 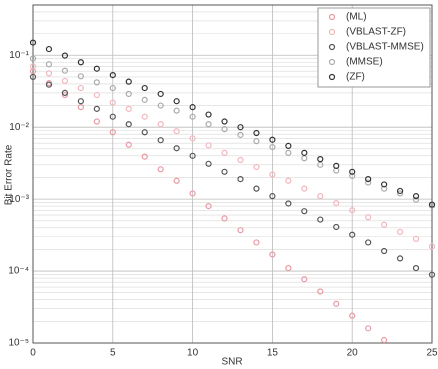 I want to click on x-tick-label: 10, so click(x=193, y=353).